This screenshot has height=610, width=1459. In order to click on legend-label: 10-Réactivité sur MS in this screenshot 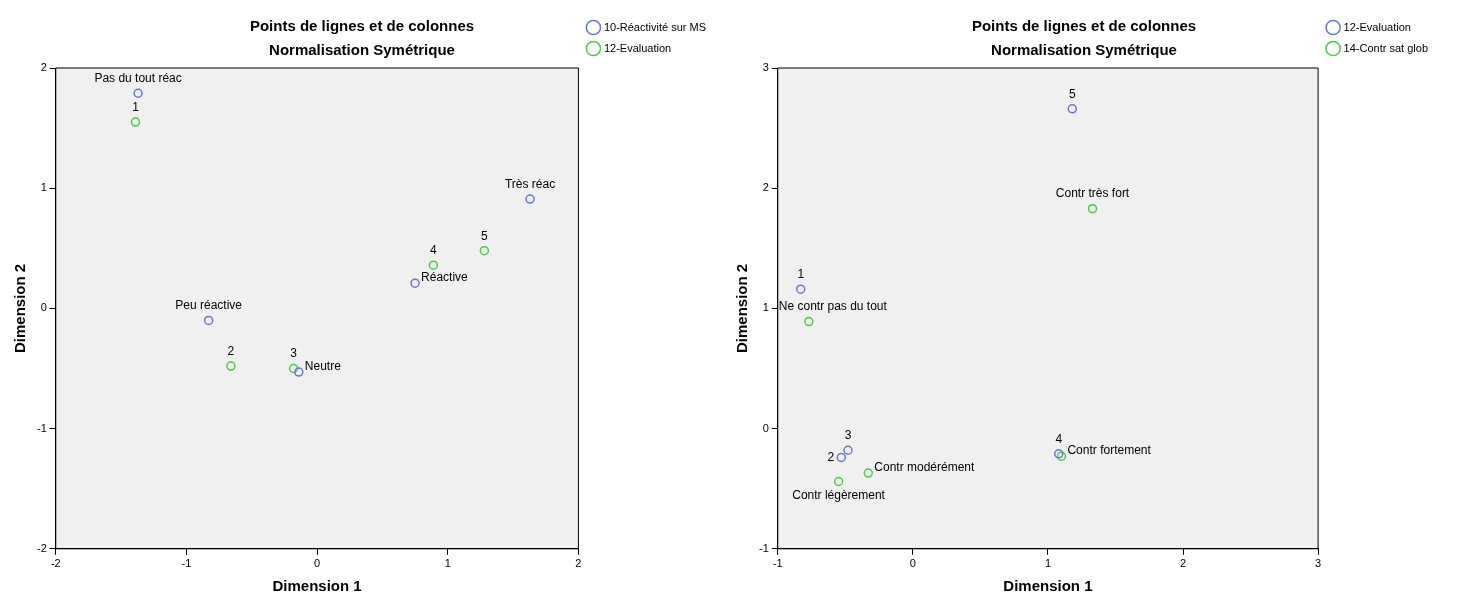, I will do `click(655, 26)`.